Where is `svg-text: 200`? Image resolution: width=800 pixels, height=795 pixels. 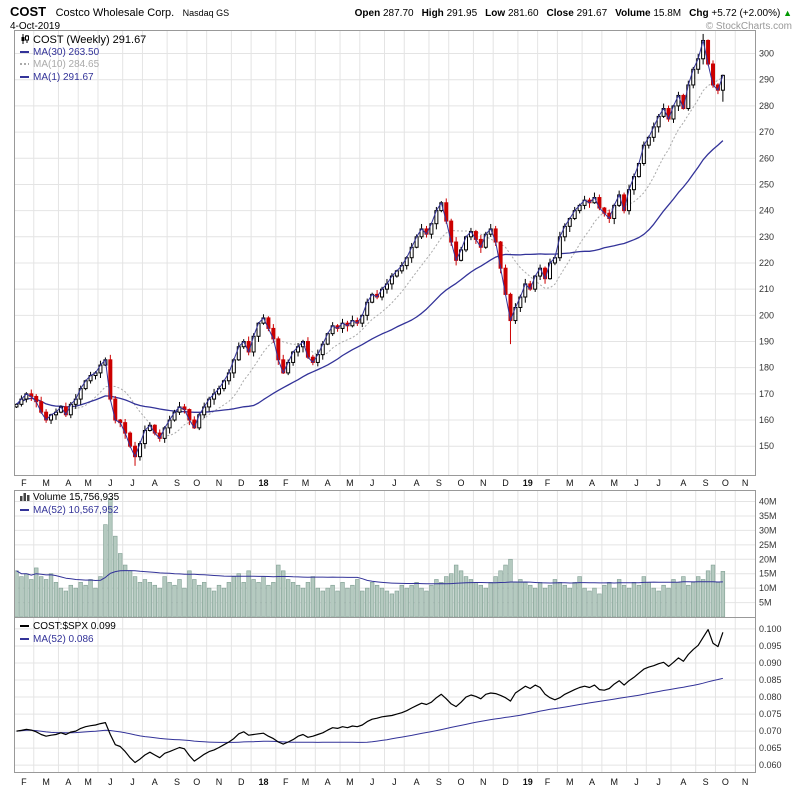 svg-text: 200 is located at coordinates (766, 315).